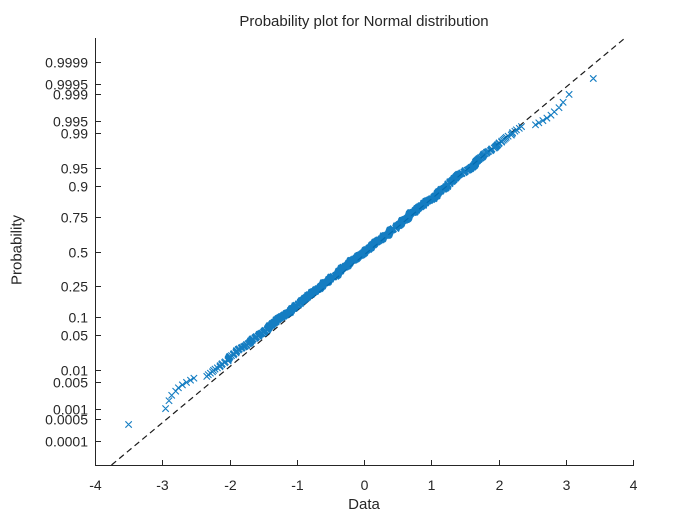 The width and height of the screenshot is (700, 525). Describe the element at coordinates (364, 21) in the screenshot. I see `chart-title: Probability plot for Normal distribution` at that location.